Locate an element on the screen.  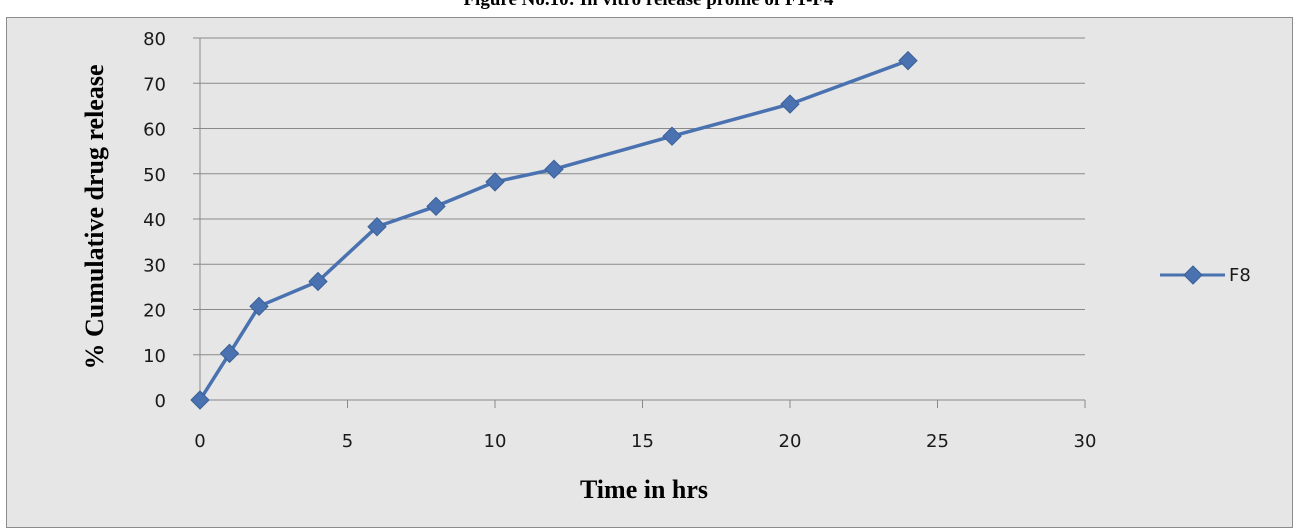
x-axis-title: Time in hrs is located at coordinates (644, 489).